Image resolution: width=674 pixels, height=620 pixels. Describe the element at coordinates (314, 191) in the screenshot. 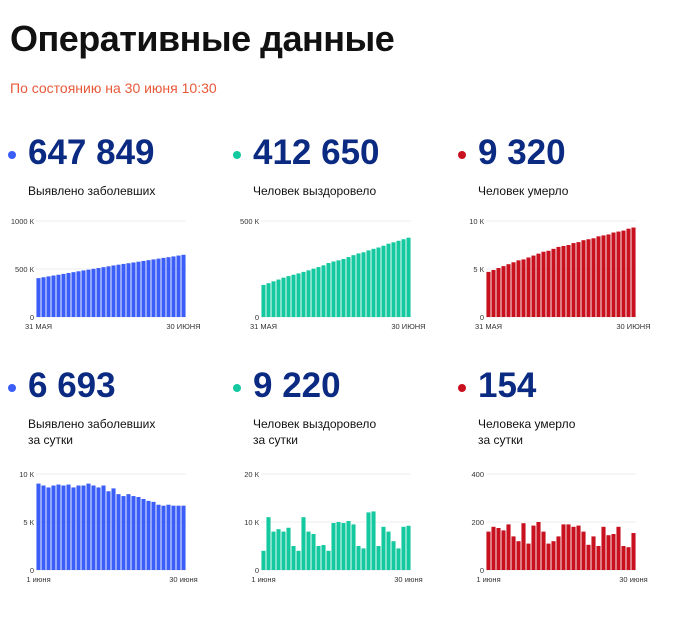

I see `stat-label: Человек выздоровело` at that location.